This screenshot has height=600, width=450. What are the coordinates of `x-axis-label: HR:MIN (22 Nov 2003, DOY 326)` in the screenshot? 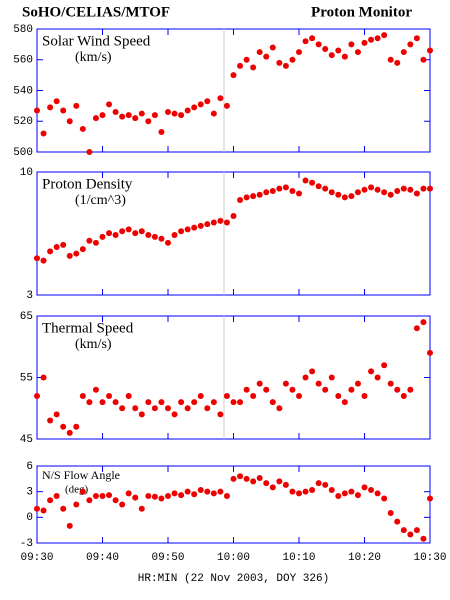 It's located at (233, 579).